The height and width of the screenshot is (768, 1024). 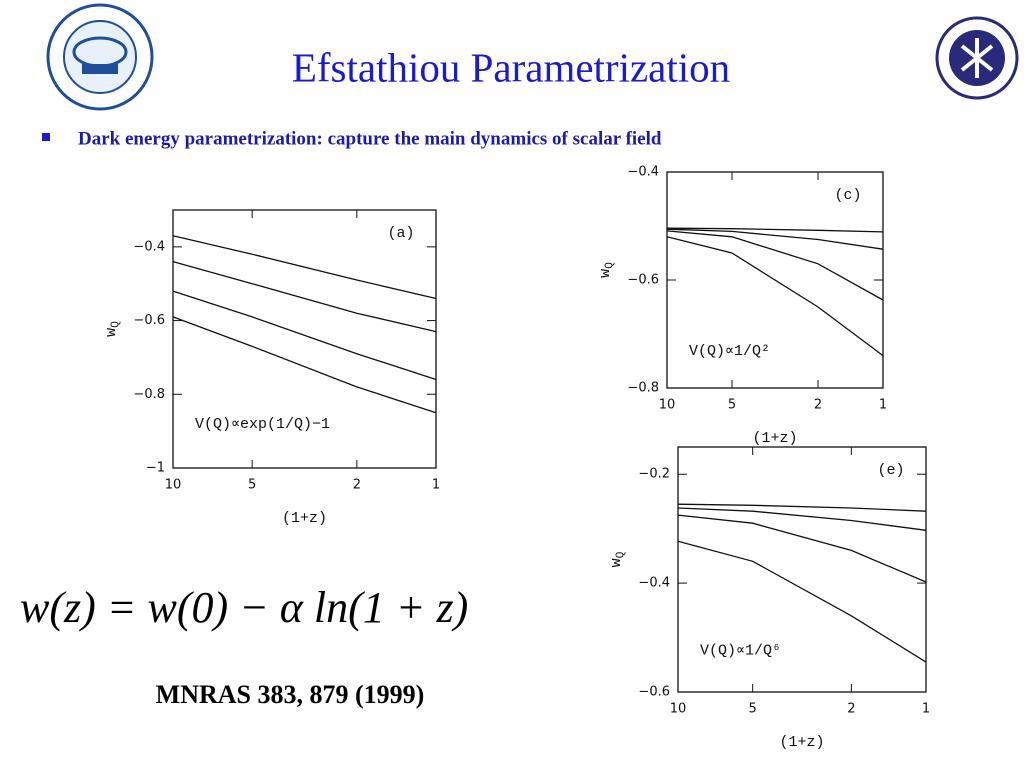 What do you see at coordinates (400, 233) in the screenshot?
I see `panel-label: (a)` at bounding box center [400, 233].